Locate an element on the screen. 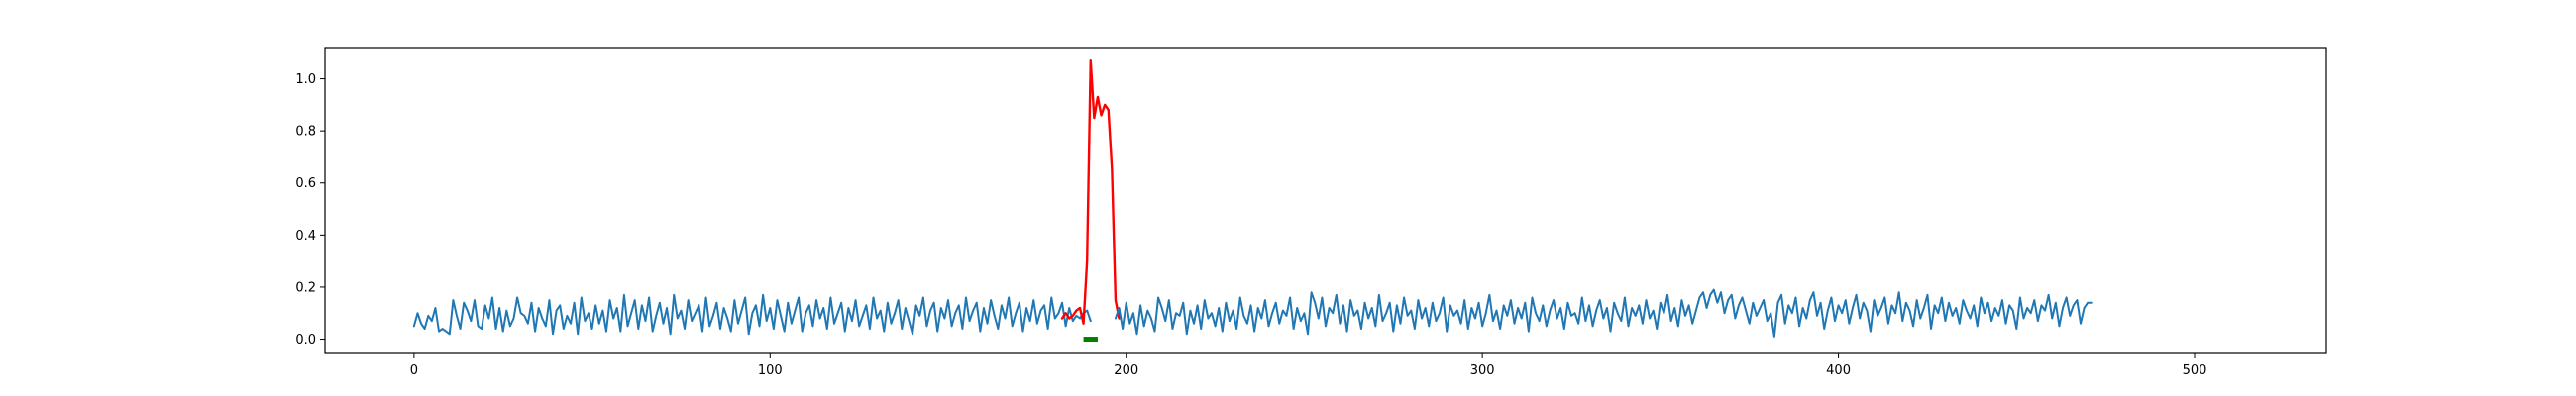 The width and height of the screenshot is (2576, 396). x-tick-label: 100 is located at coordinates (770, 370).